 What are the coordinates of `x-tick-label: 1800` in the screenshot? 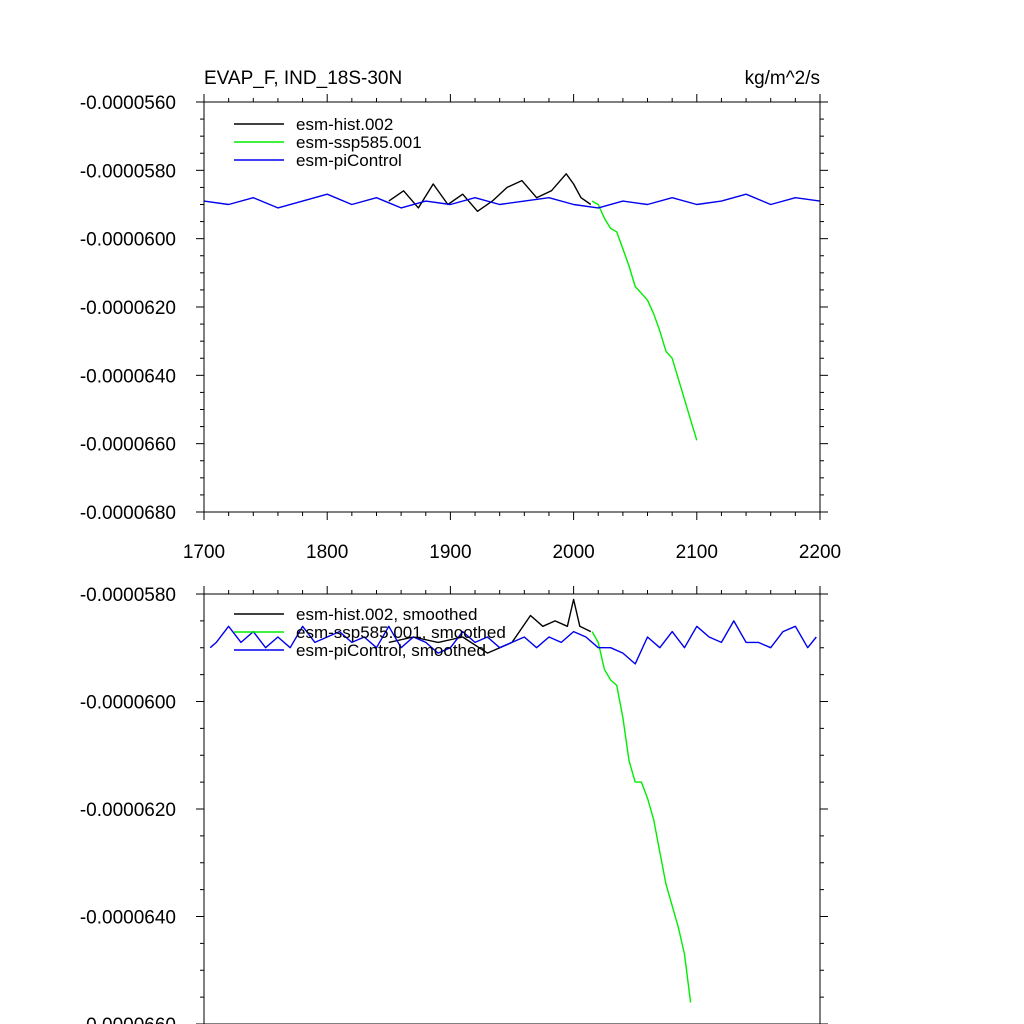 It's located at (327, 552).